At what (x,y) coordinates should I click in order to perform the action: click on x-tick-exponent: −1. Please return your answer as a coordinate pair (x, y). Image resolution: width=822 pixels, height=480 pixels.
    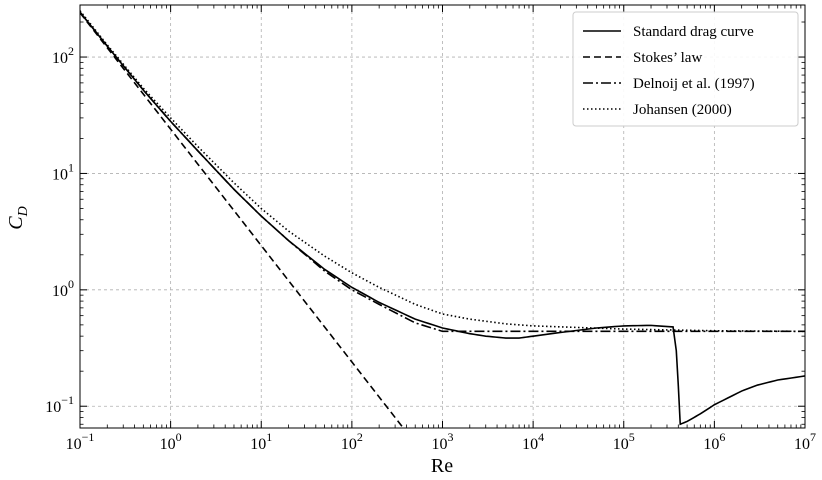
    Looking at the image, I should click on (88, 437).